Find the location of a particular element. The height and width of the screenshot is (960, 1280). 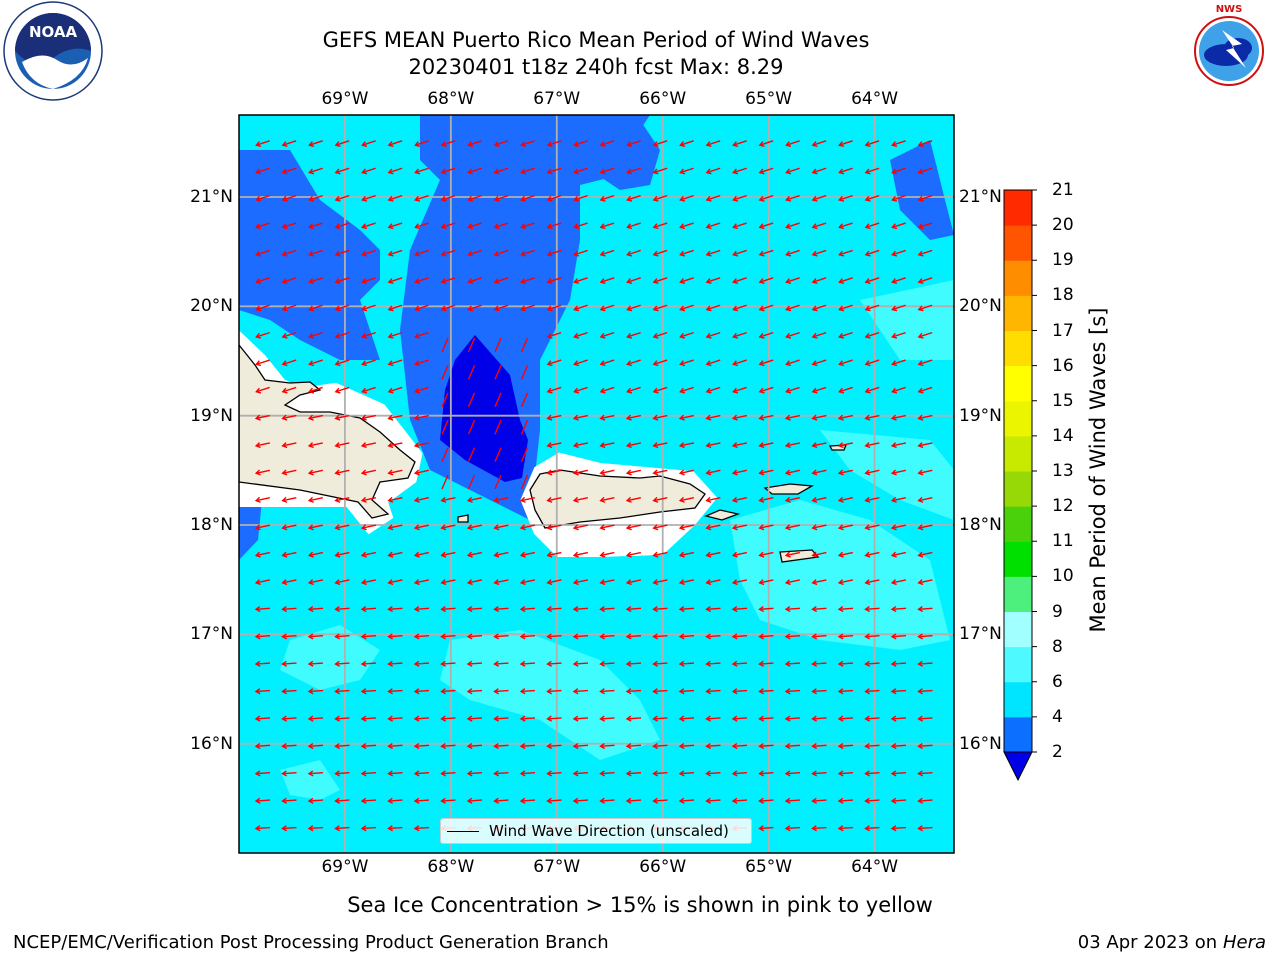

colorbar-tick-label: 18 is located at coordinates (1063, 295).